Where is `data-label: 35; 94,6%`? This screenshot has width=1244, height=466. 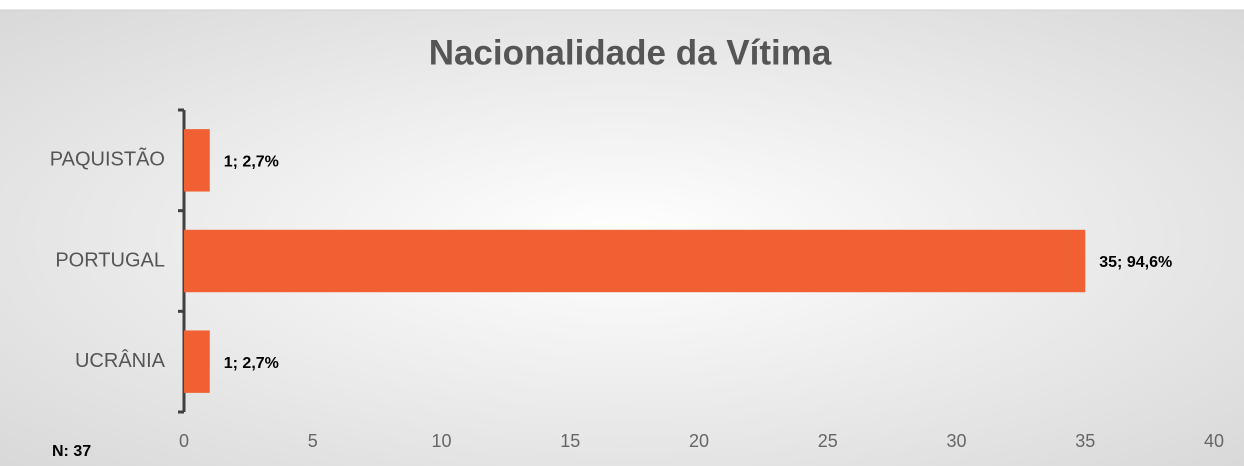
data-label: 35; 94,6% is located at coordinates (1135, 262).